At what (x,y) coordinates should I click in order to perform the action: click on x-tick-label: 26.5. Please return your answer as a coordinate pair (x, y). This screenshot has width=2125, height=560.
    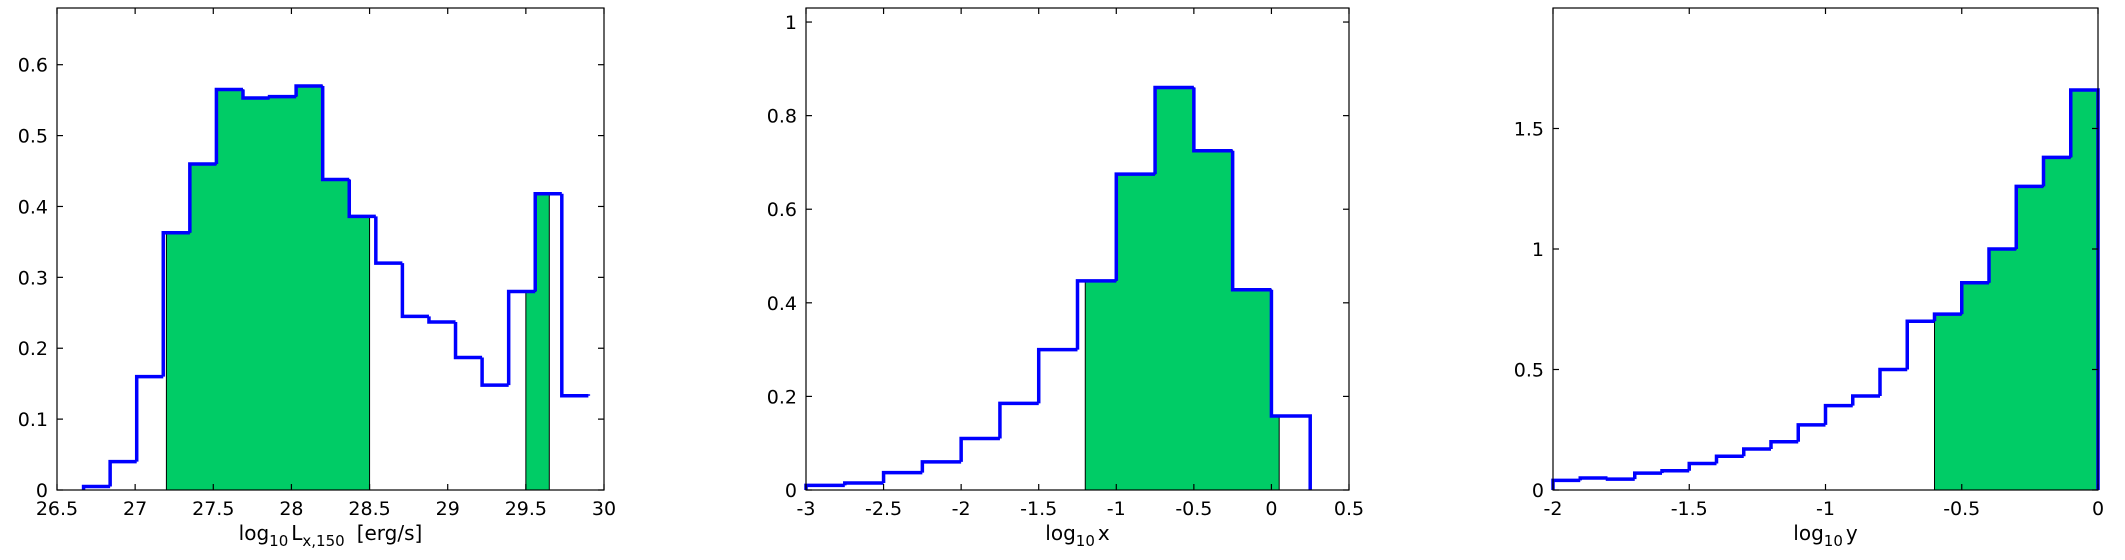
    Looking at the image, I should click on (57, 509).